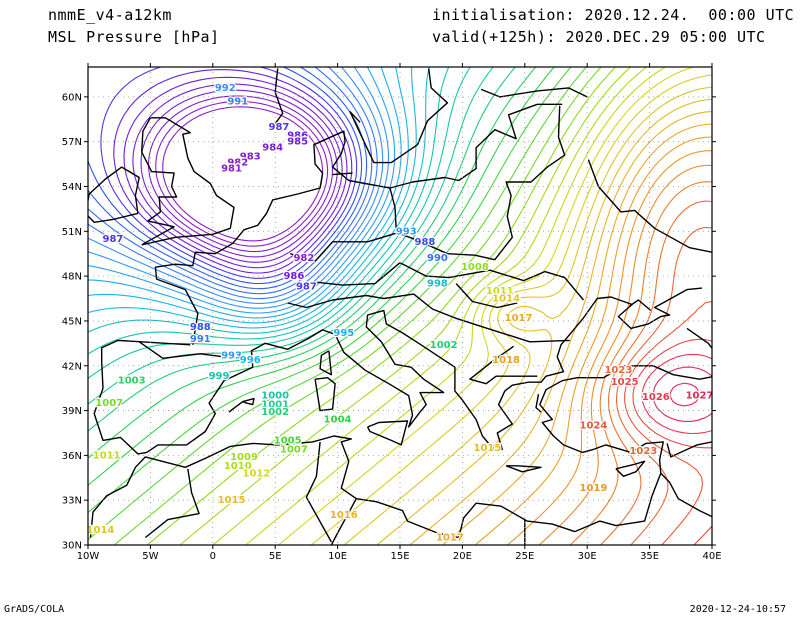 Image resolution: width=800 pixels, height=618 pixels. I want to click on isobar-label-4: 985, so click(297, 142).